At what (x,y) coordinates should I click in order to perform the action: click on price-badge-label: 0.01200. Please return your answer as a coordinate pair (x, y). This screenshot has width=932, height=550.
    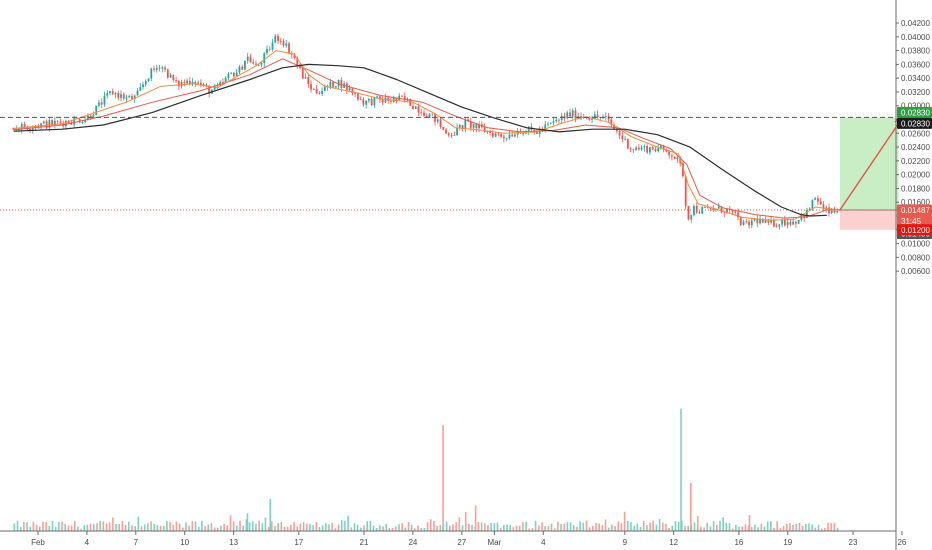
    Looking at the image, I should click on (915, 230).